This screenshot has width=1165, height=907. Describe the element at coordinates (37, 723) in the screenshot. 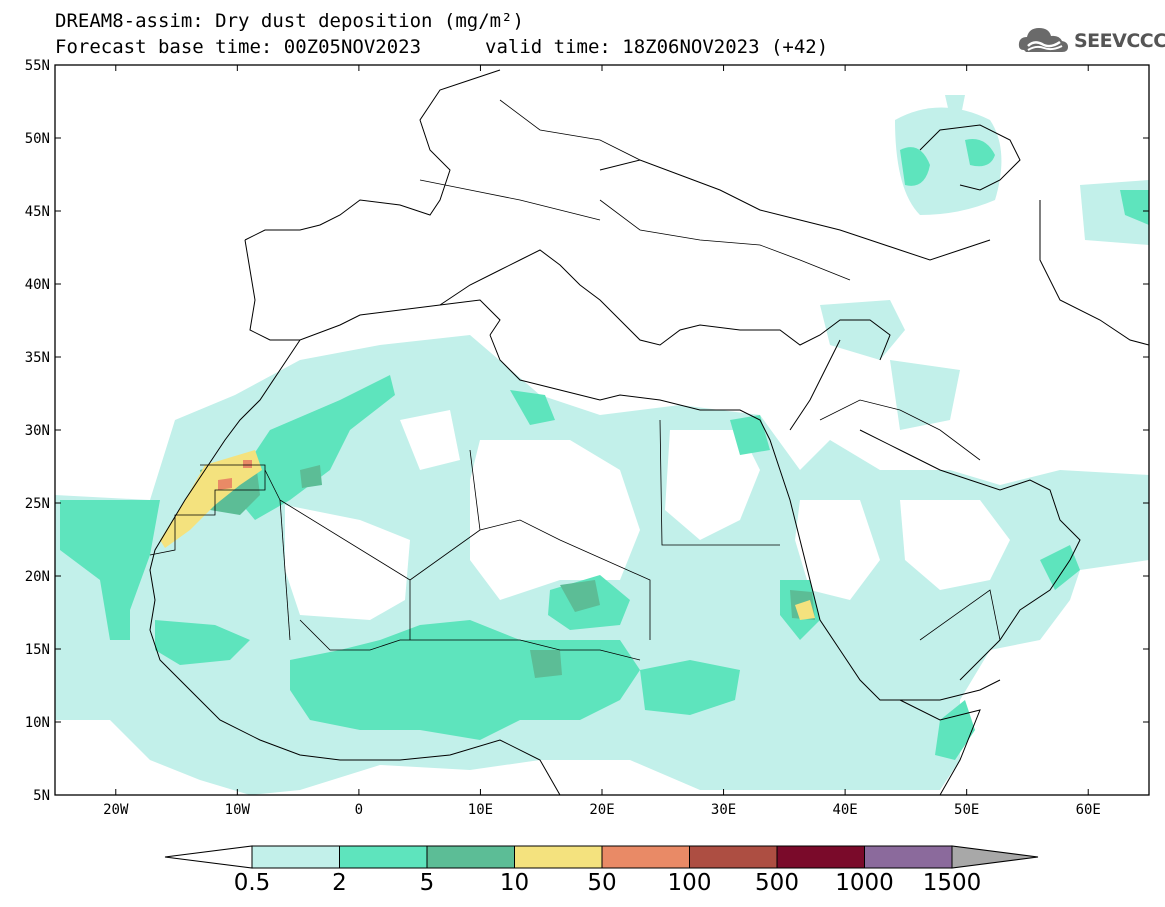

I see `lat-label: 10N` at that location.